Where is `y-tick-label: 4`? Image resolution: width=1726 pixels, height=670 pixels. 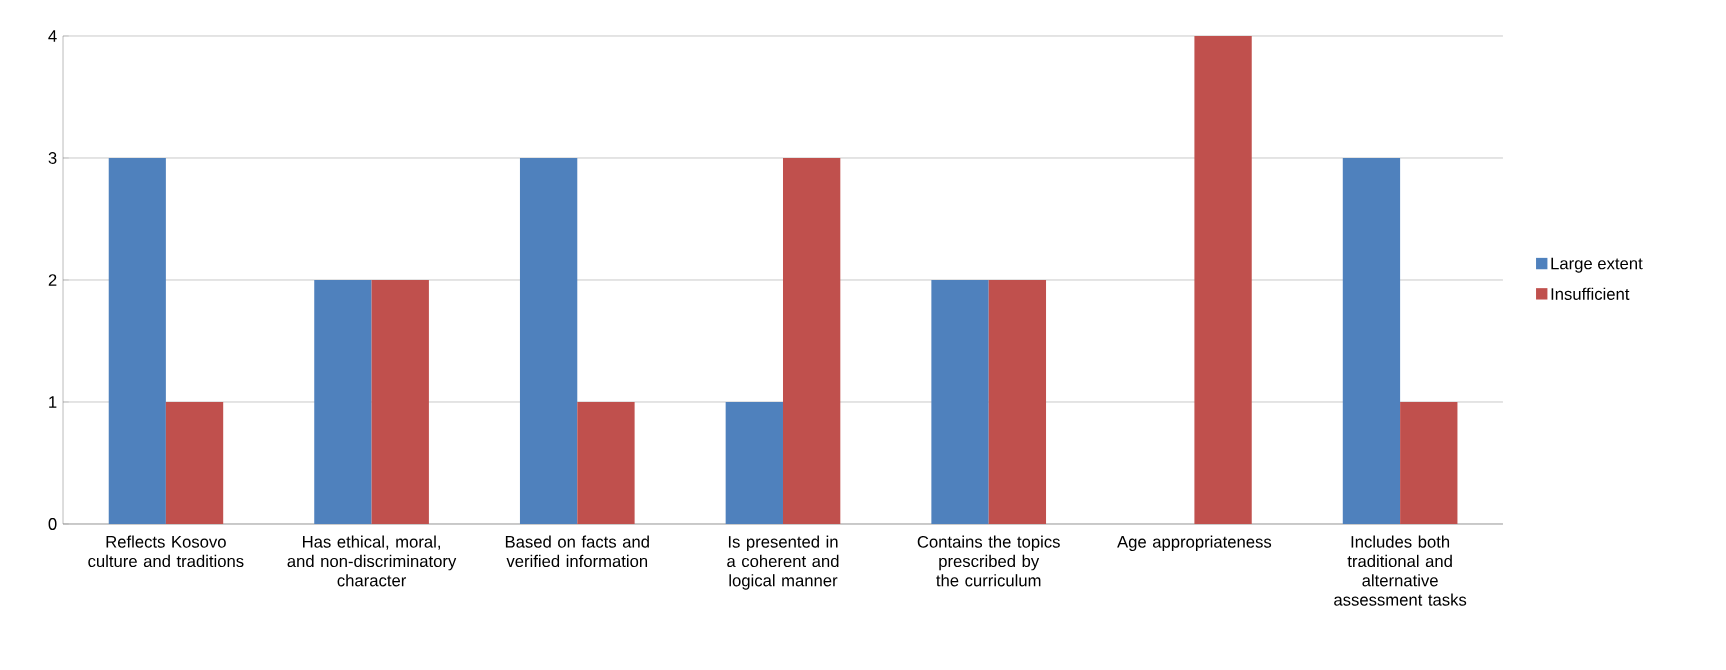 y-tick-label: 4 is located at coordinates (52, 36).